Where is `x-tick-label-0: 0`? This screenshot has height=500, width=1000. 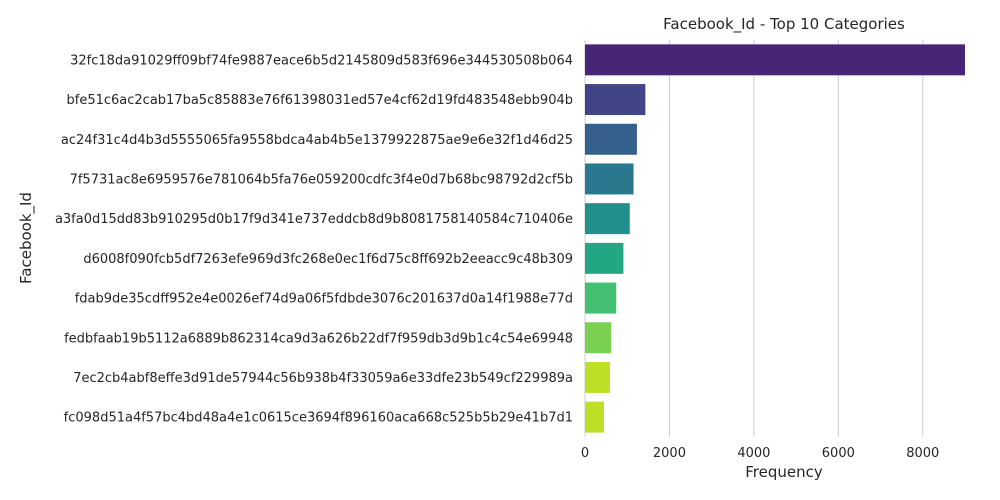
x-tick-label-0: 0 is located at coordinates (585, 453).